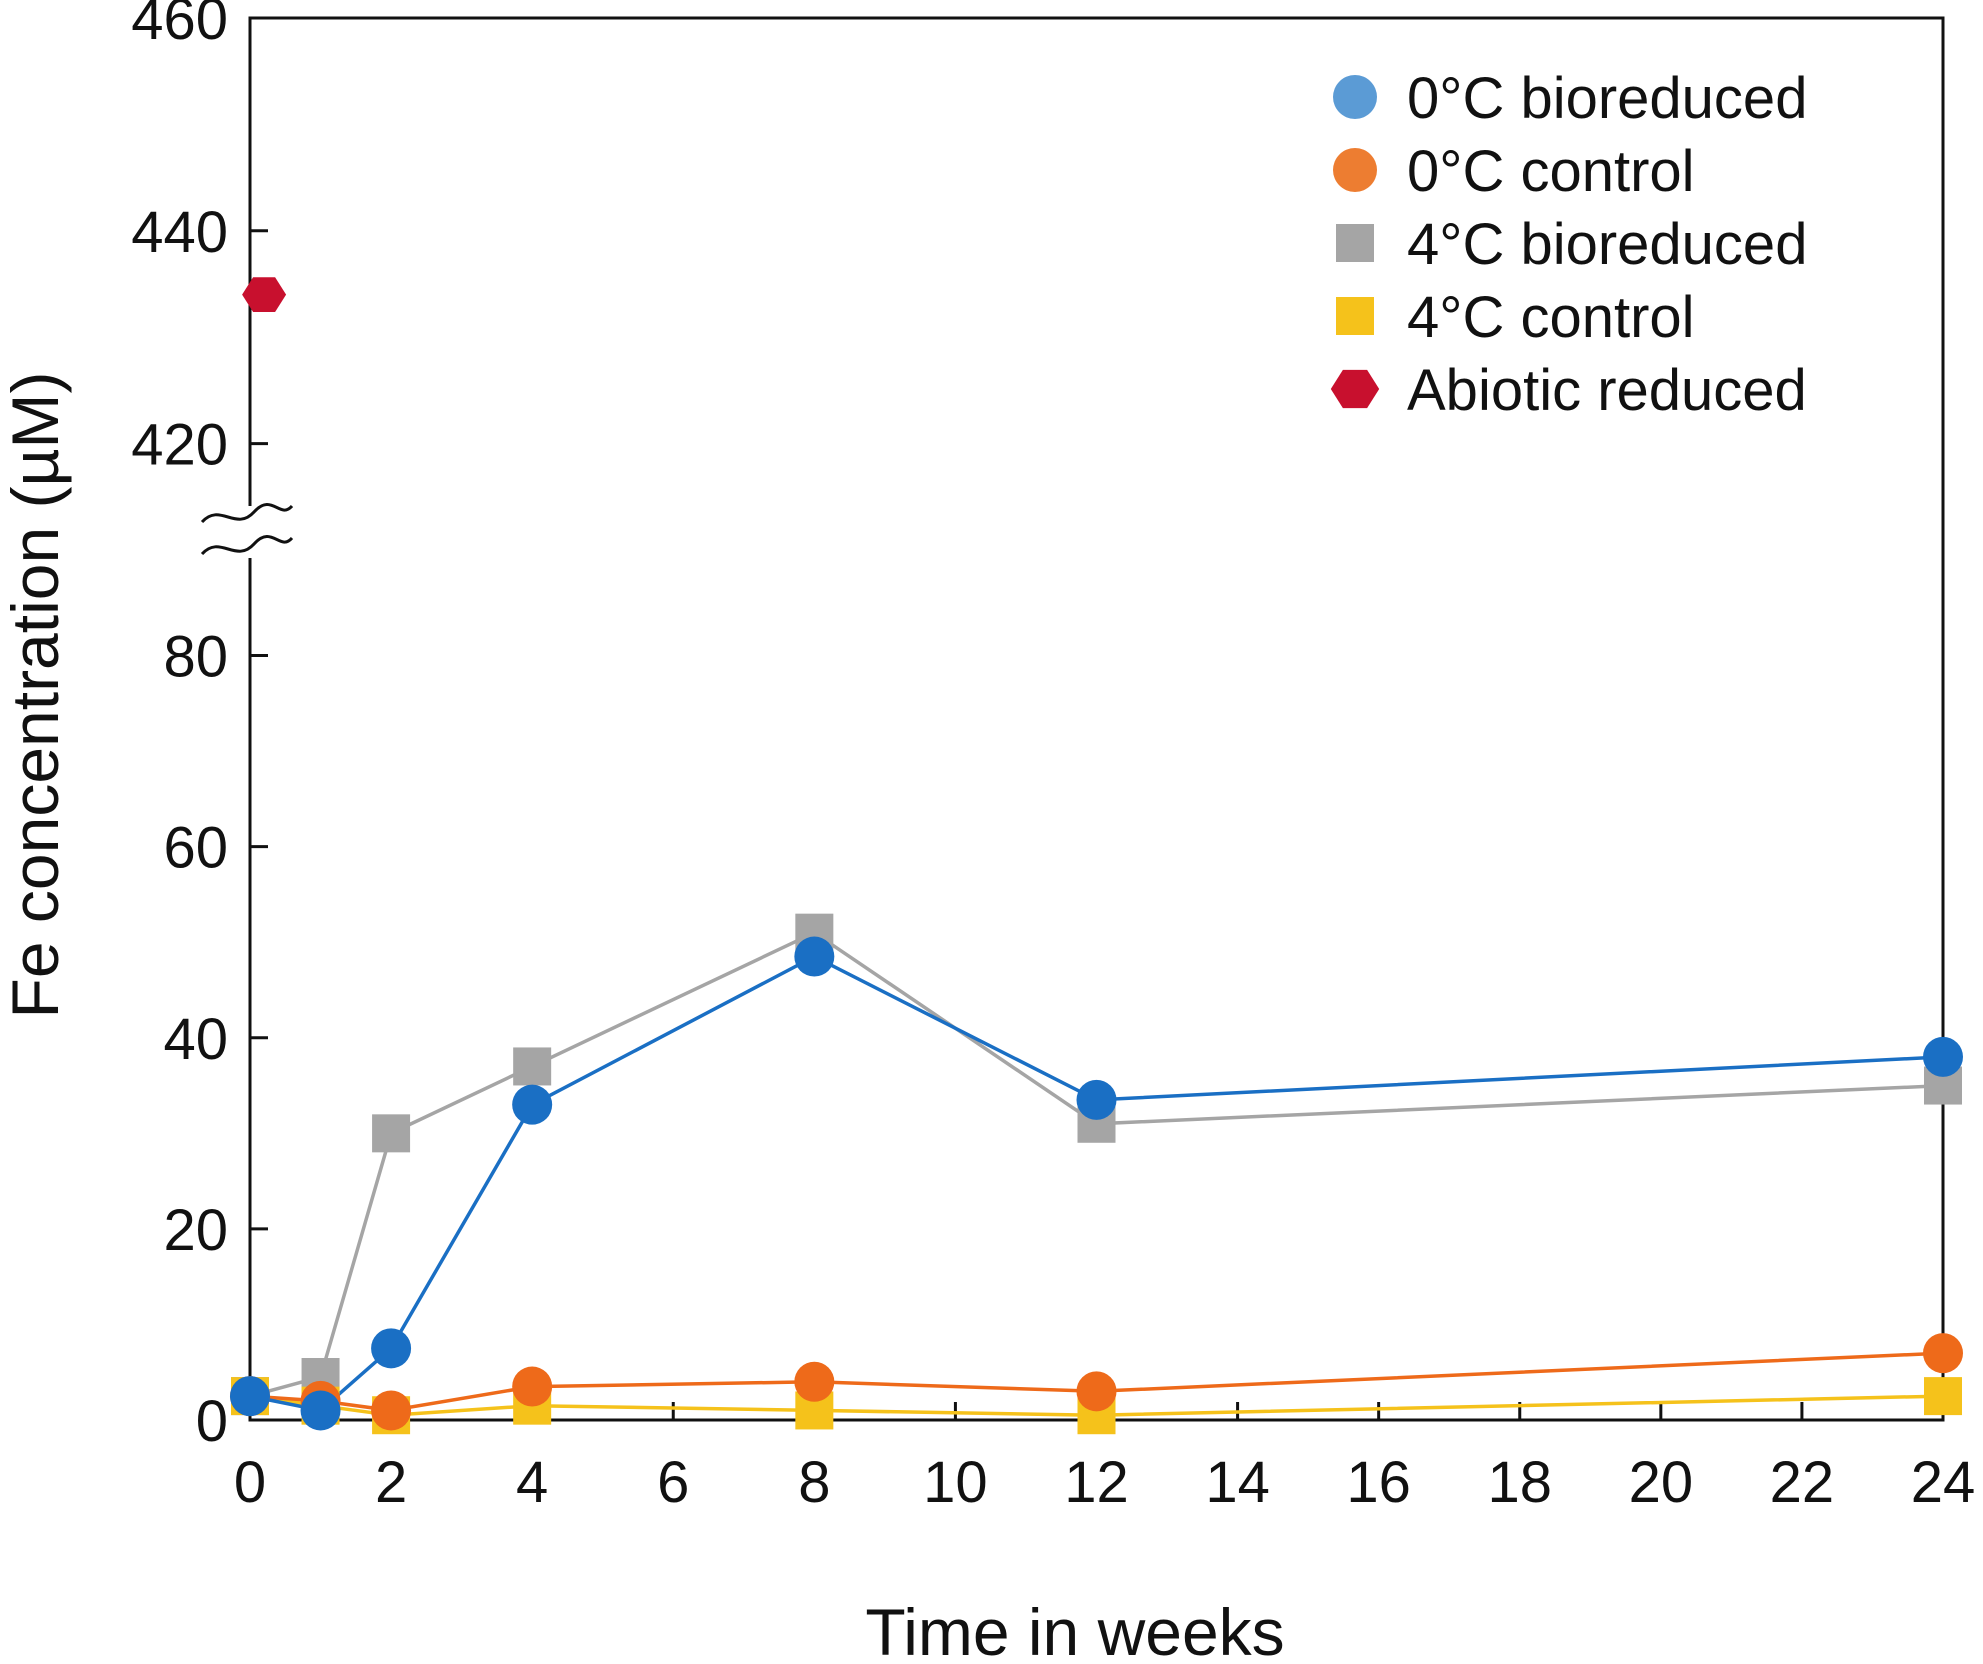  Describe the element at coordinates (673, 1482) in the screenshot. I see `x-tick-label: 6` at that location.